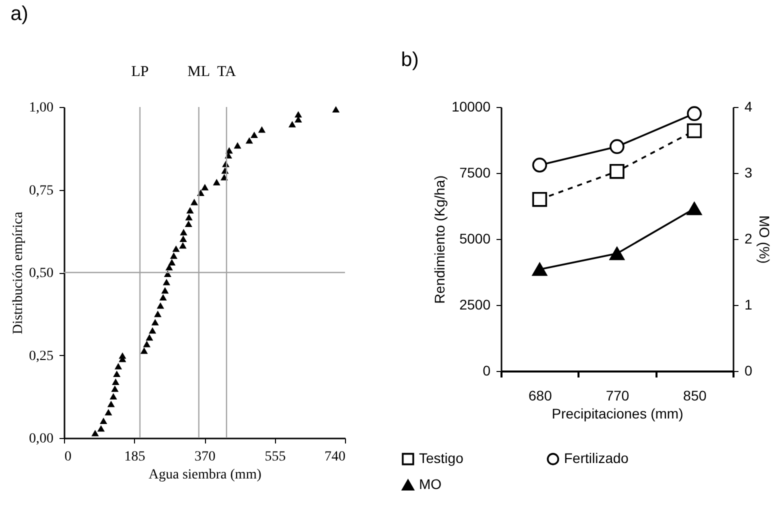 The height and width of the screenshot is (512, 784). Describe the element at coordinates (226, 72) in the screenshot. I see `ref-line-label: TA` at that location.